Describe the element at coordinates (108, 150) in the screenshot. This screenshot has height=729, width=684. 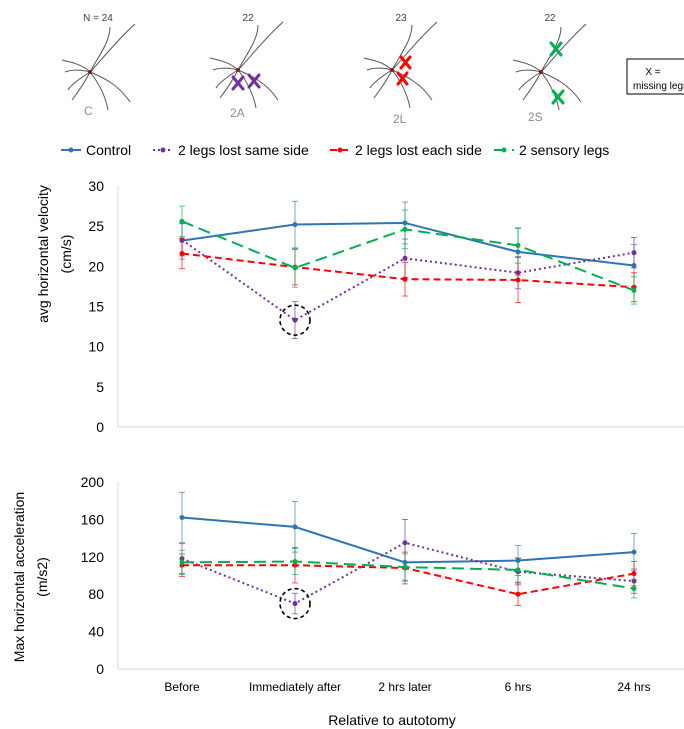
I see `legend-label: Control` at that location.